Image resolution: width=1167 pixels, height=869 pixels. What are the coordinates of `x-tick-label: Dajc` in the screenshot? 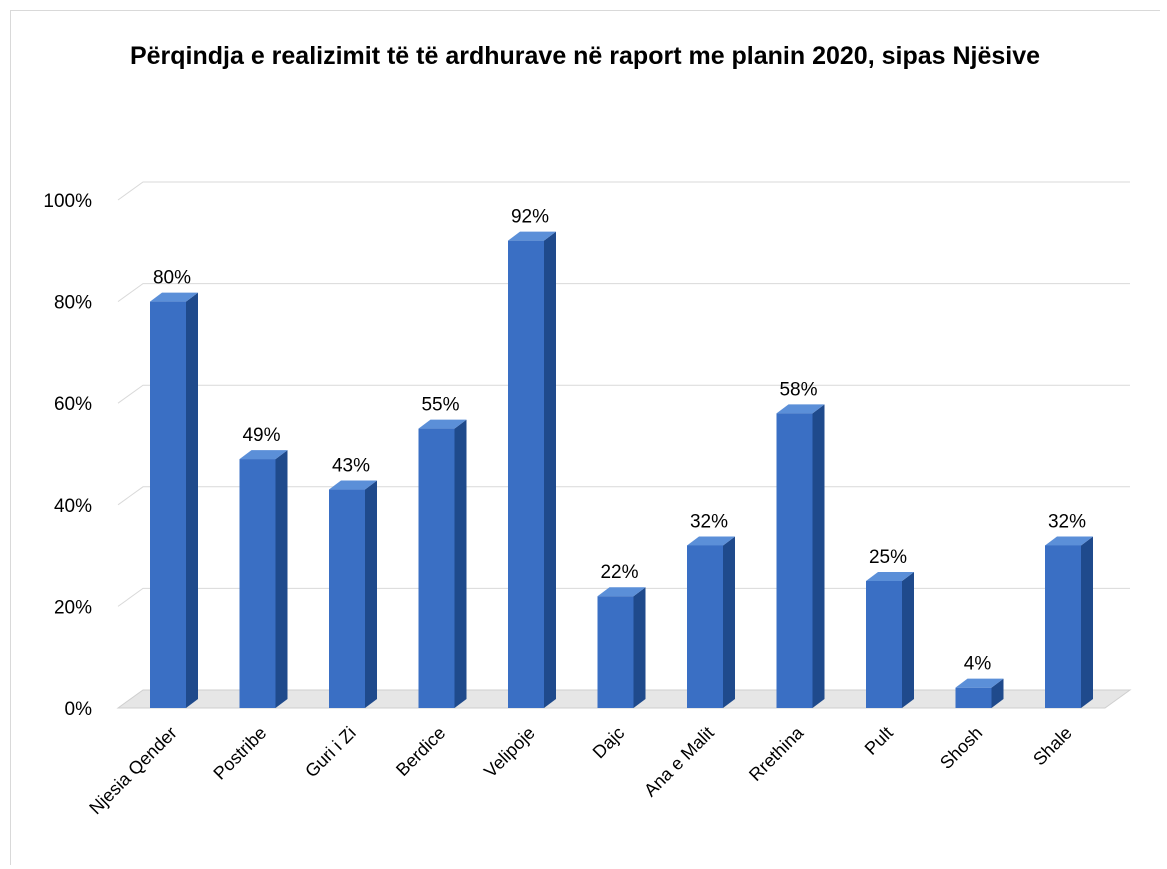 It's located at (609, 743).